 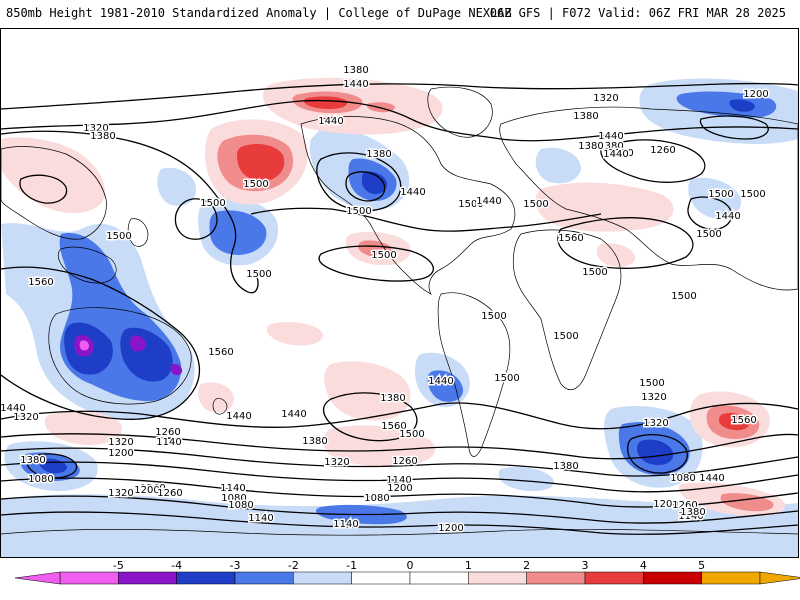 I want to click on coastline-africa, so click(x=567, y=310).